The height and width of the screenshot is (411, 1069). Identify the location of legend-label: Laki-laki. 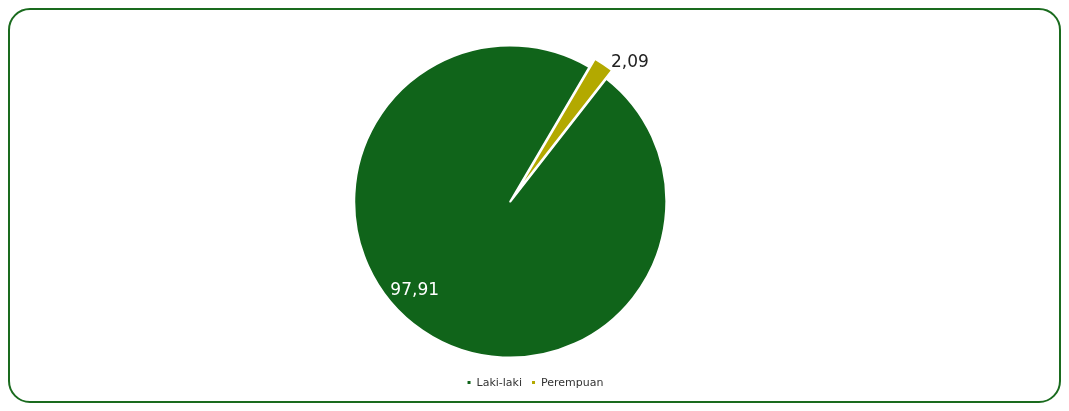
(499, 382).